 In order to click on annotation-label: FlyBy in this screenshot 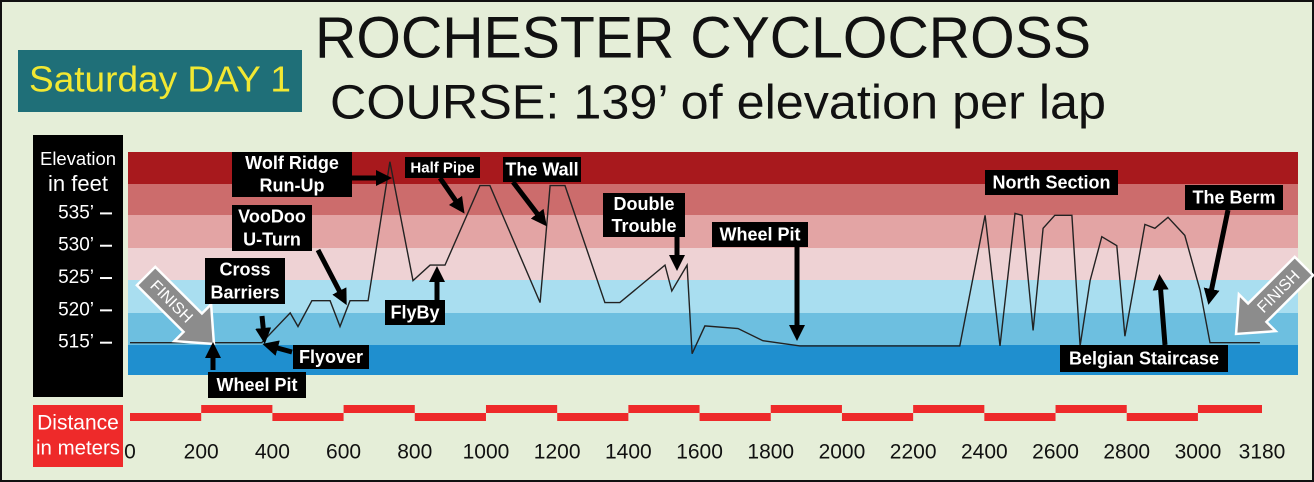, I will do `click(414, 312)`.